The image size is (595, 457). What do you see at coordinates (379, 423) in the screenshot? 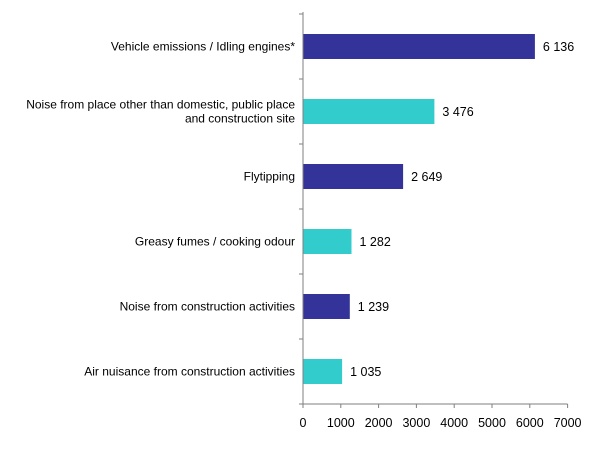
I see `x-tick-label-2: 2000` at bounding box center [379, 423].